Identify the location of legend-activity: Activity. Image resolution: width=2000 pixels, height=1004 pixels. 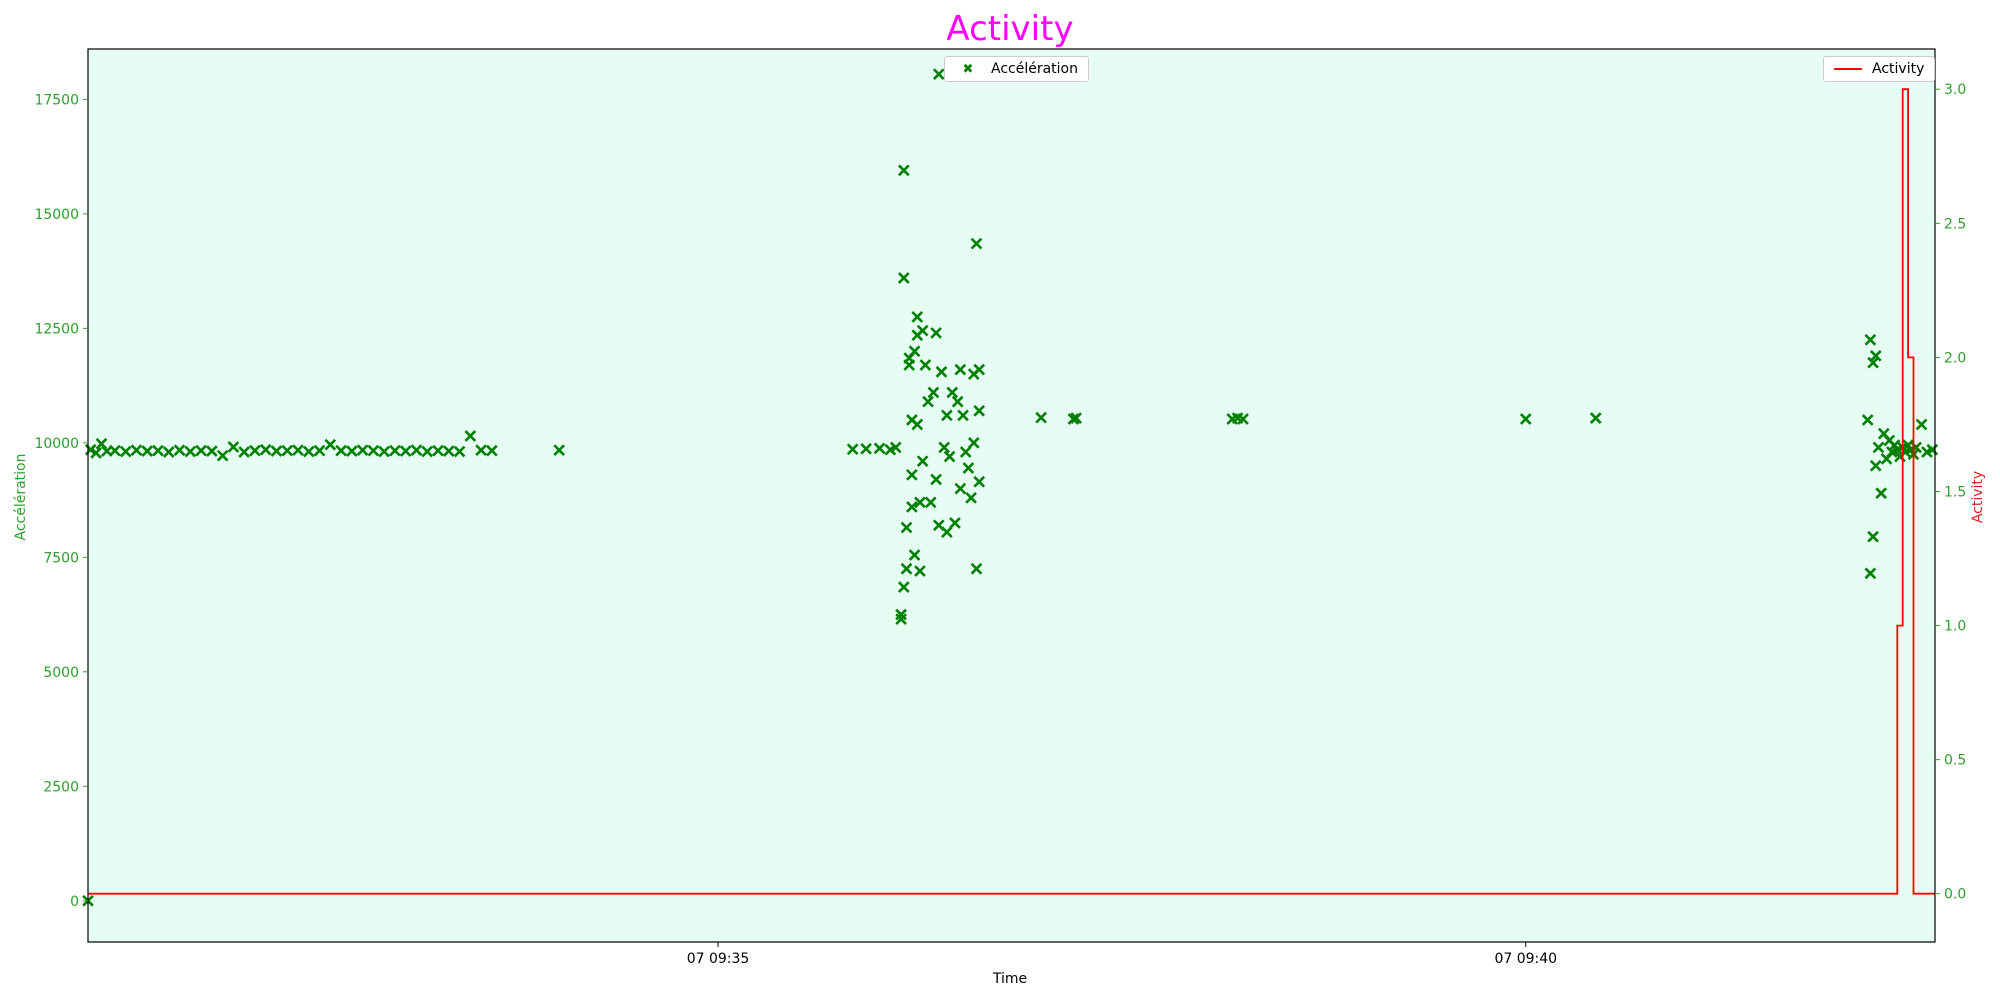
(1879, 69).